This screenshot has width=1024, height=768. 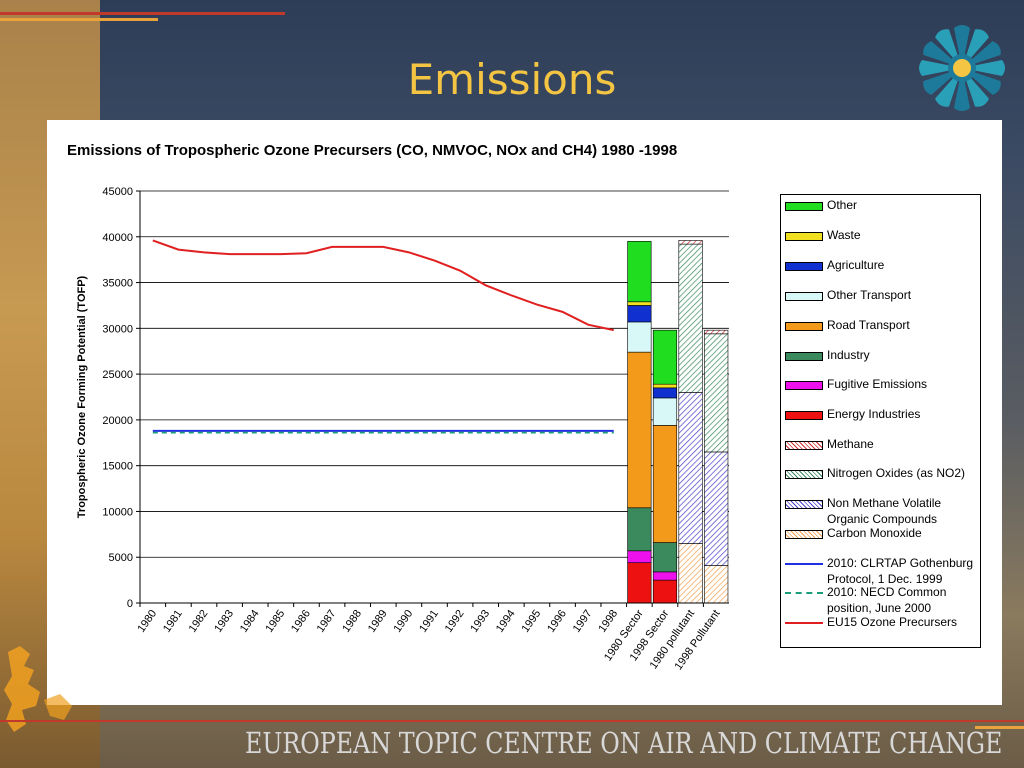 What do you see at coordinates (117, 238) in the screenshot?
I see `y-tick-label: 40000` at bounding box center [117, 238].